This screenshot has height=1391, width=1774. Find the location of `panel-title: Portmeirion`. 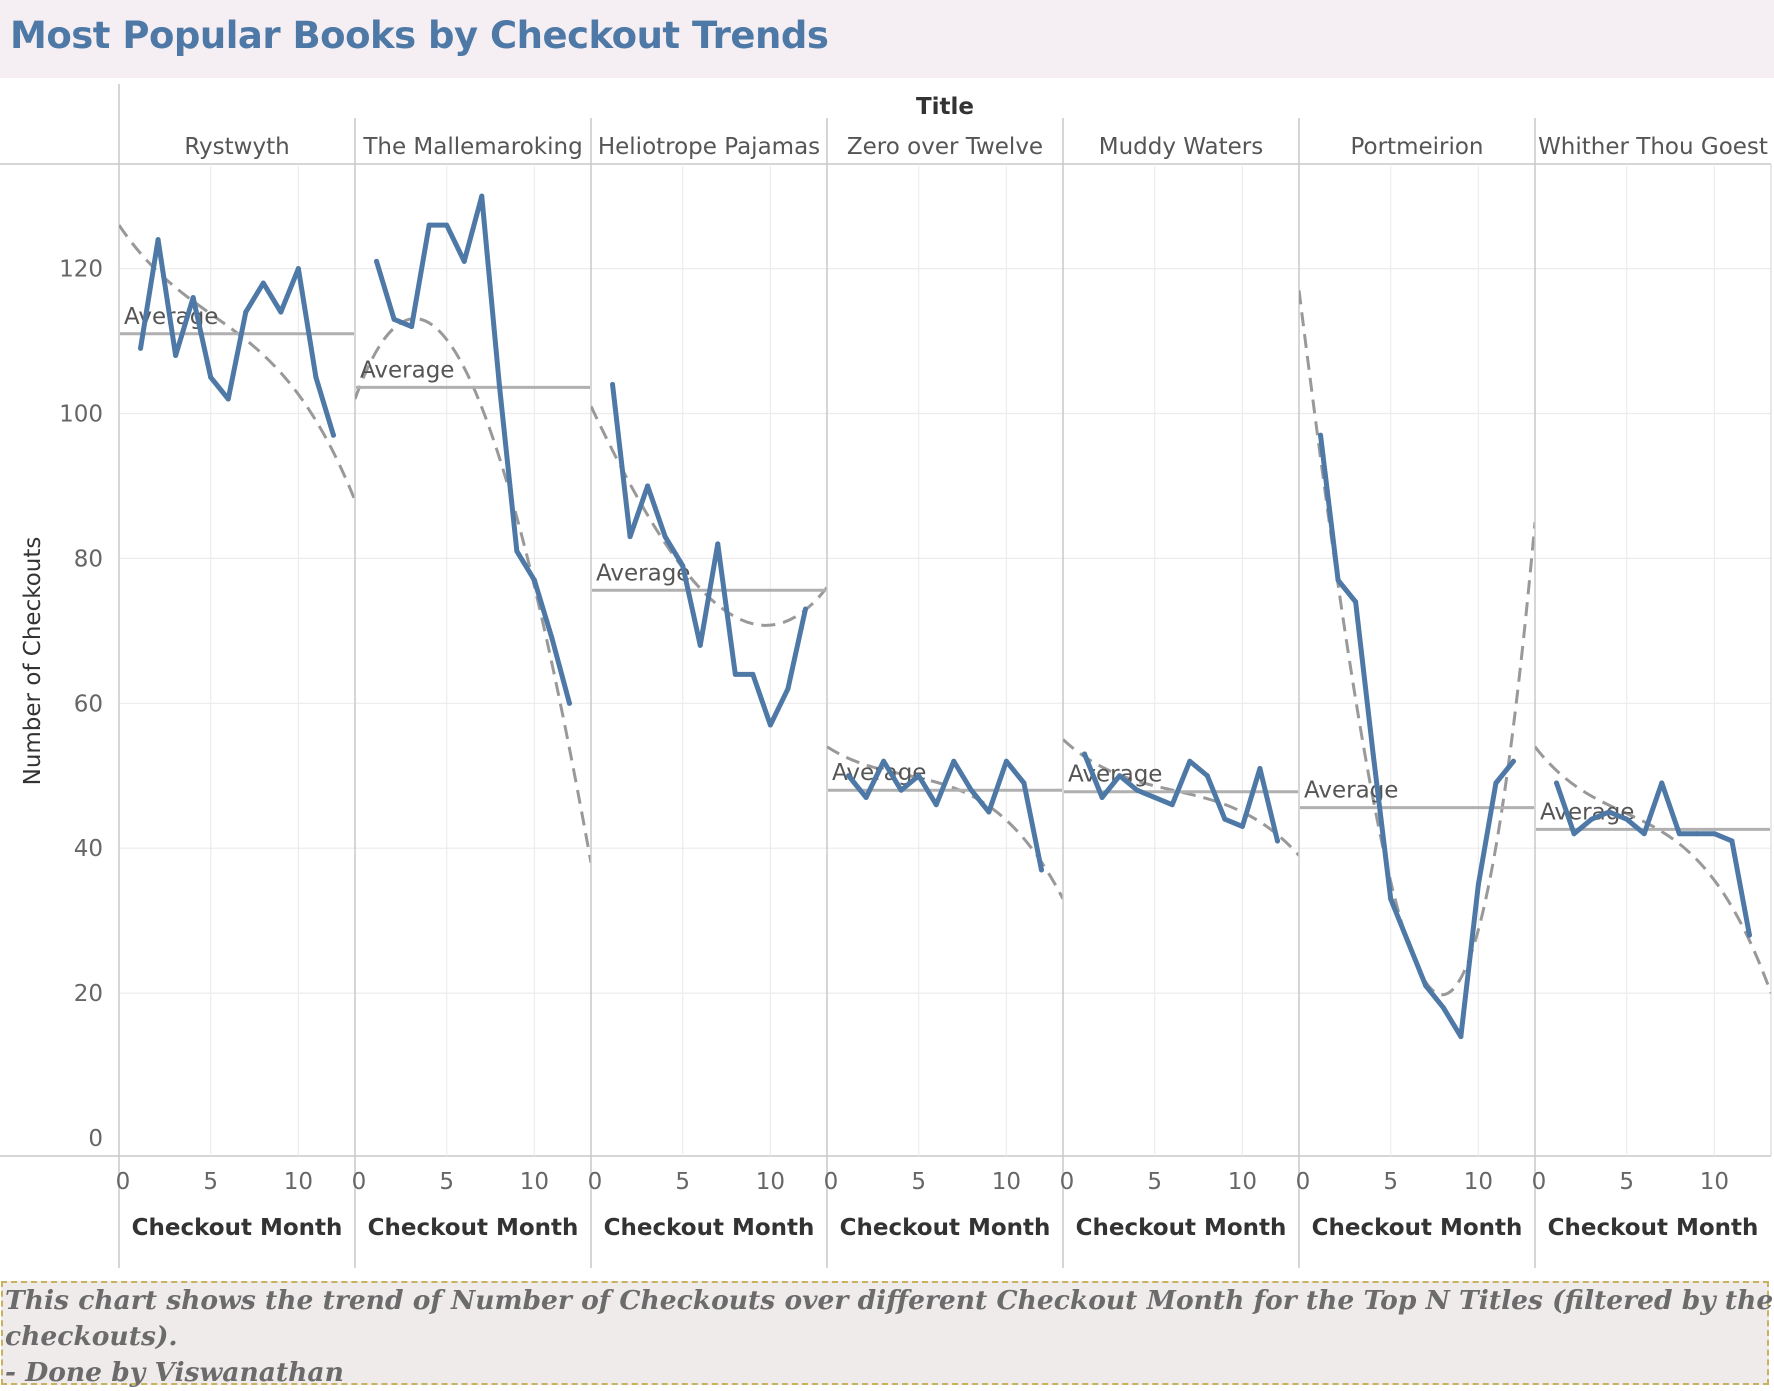

panel-title: Portmeirion is located at coordinates (1416, 147).